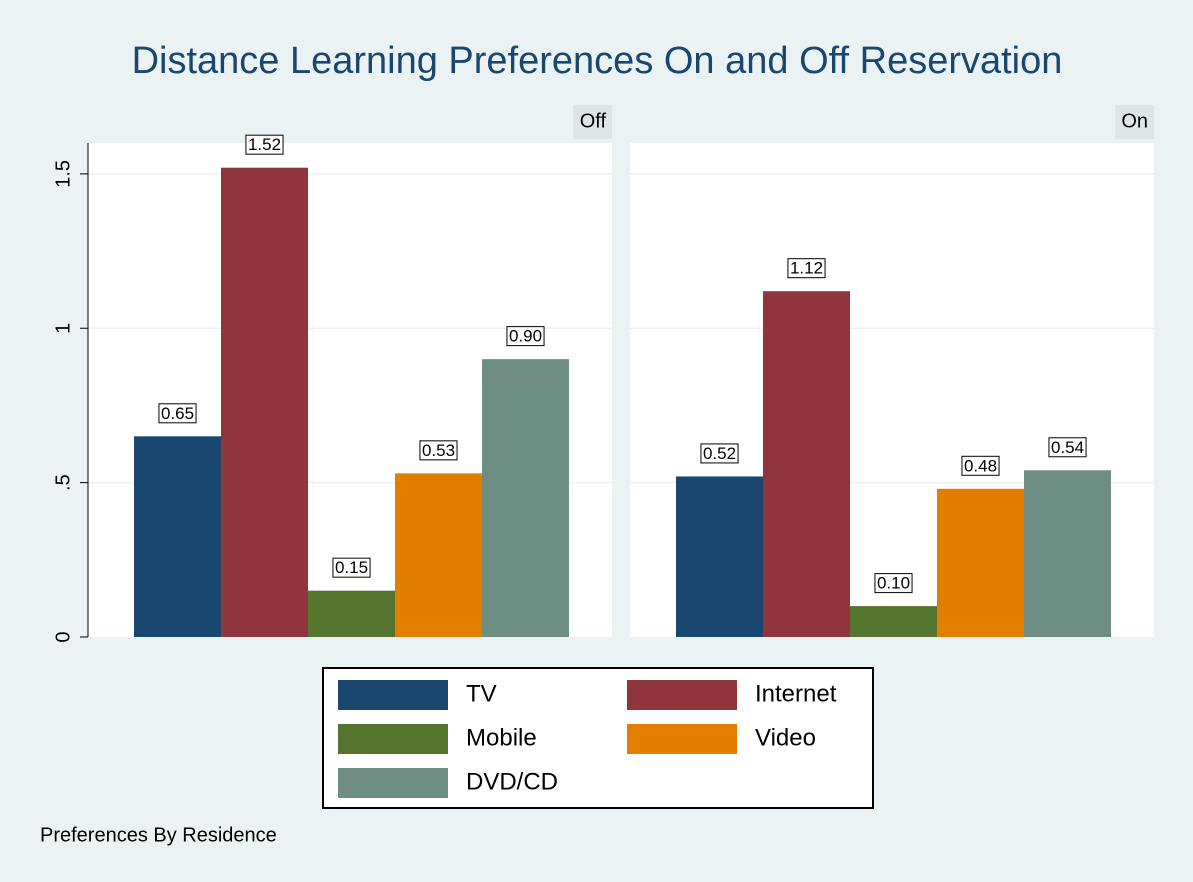 The height and width of the screenshot is (882, 1193). I want to click on value-label: 0.90, so click(525, 336).